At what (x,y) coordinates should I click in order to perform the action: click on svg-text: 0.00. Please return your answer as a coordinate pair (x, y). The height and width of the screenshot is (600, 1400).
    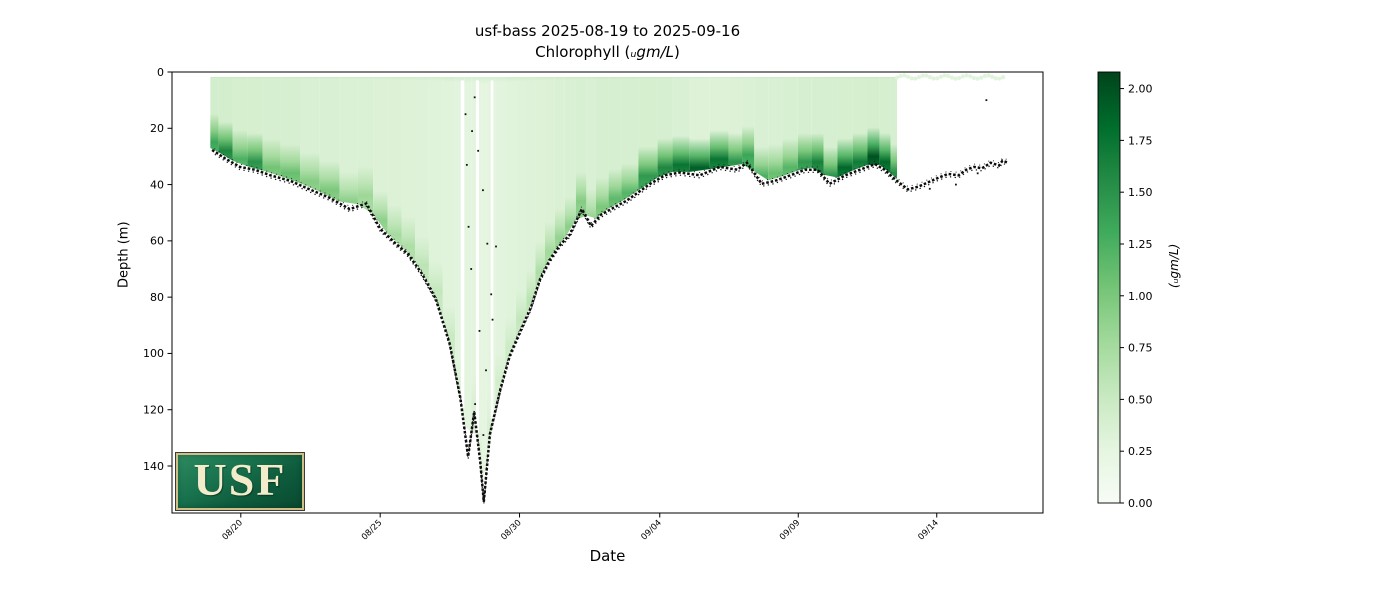
    Looking at the image, I should click on (1140, 503).